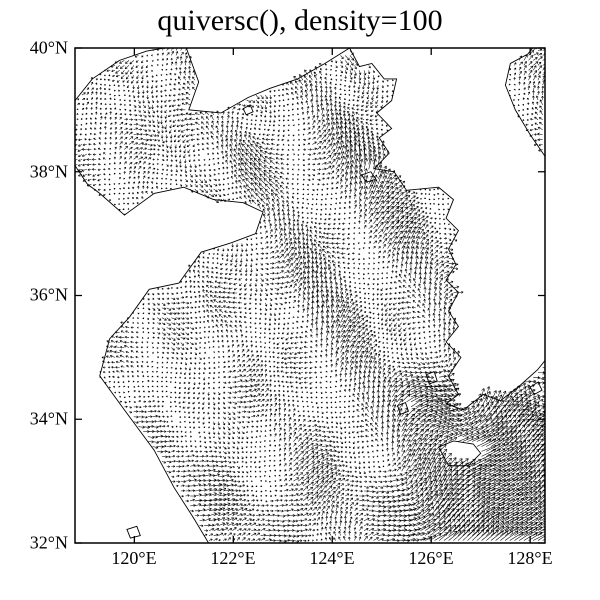  What do you see at coordinates (48, 542) in the screenshot?
I see `y-tick-label-32n: 32°N` at bounding box center [48, 542].